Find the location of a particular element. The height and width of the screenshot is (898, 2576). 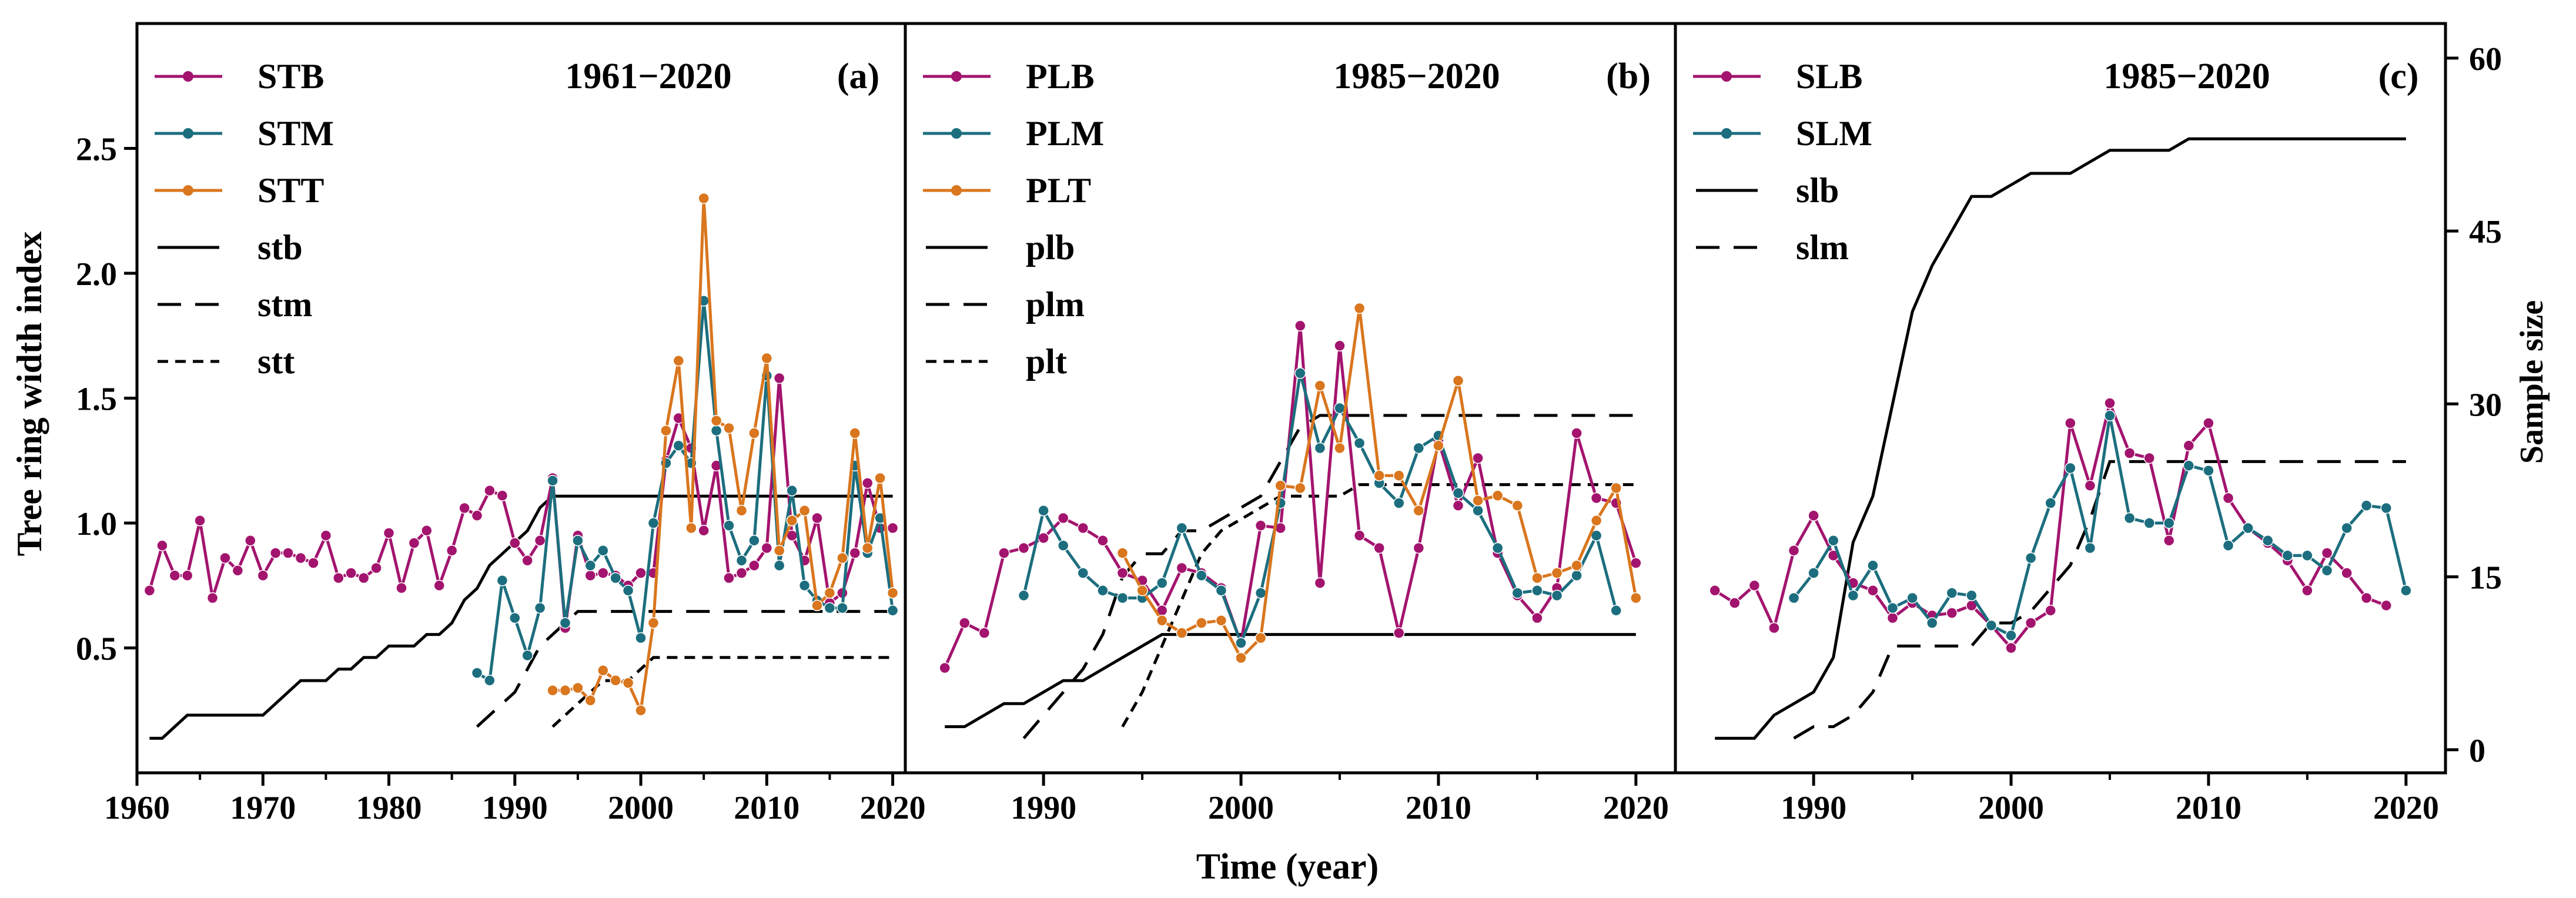

legend-label-PLB: PLB is located at coordinates (1060, 76).